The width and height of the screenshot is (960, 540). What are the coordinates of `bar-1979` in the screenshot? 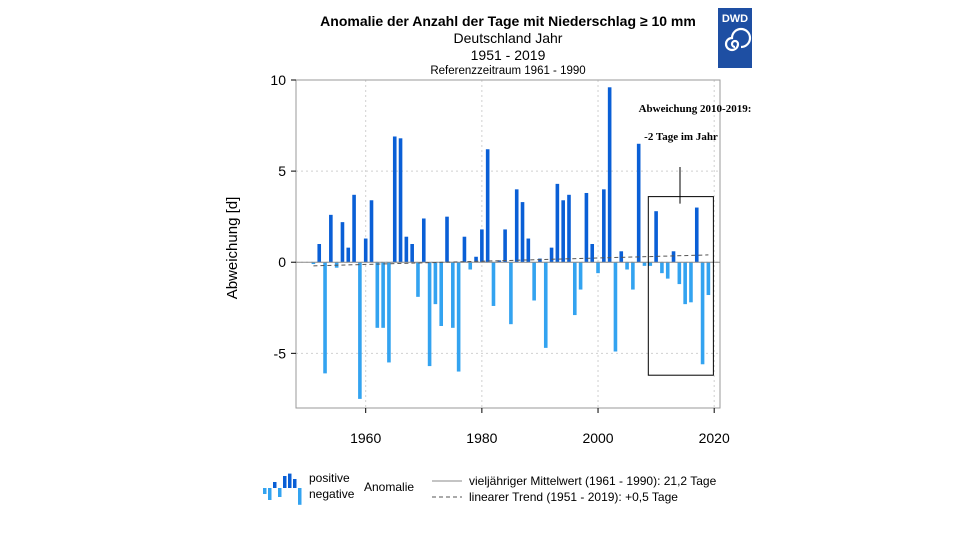 It's located at (476, 259).